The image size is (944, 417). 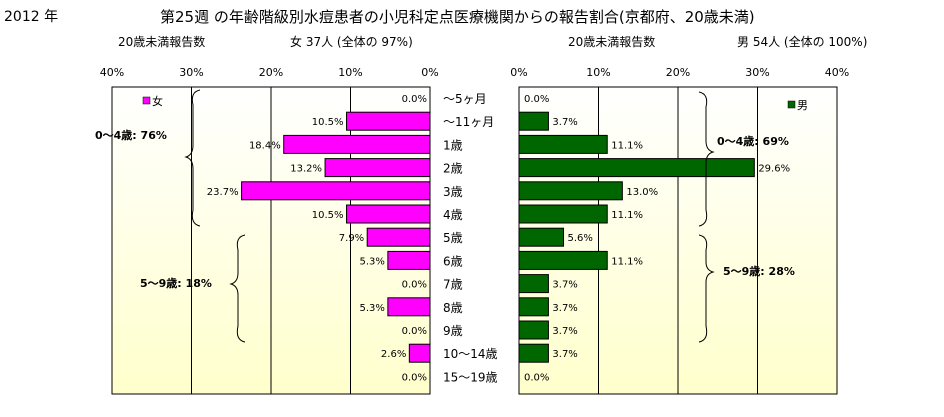 What do you see at coordinates (131, 135) in the screenshot?
I see `left-brace-0-4-label: 0～4歳: 76%` at bounding box center [131, 135].